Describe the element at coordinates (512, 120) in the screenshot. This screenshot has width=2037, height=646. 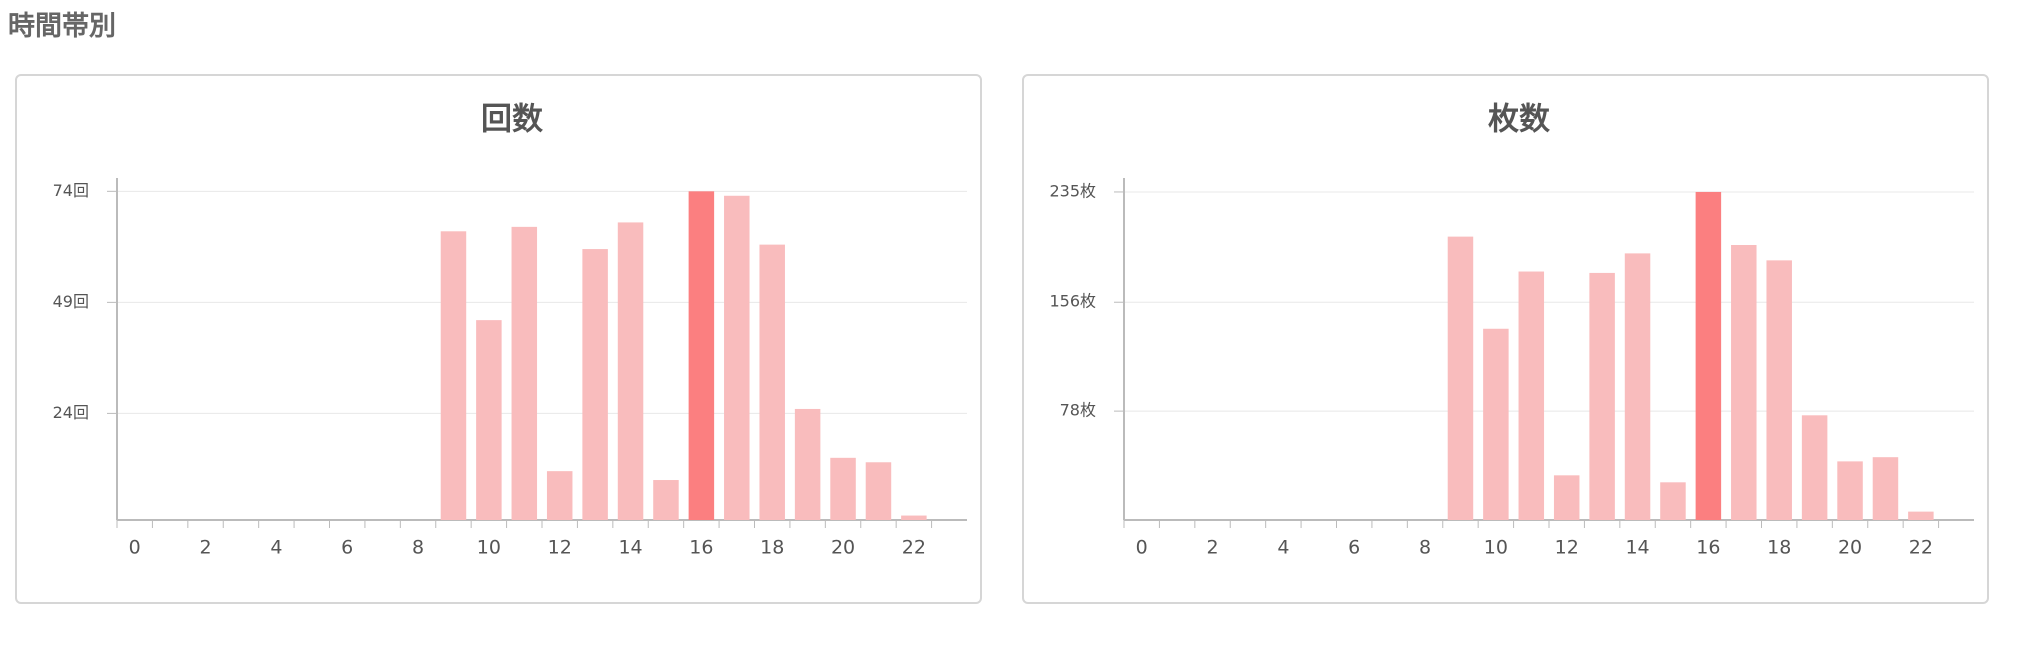
I see `chart-title: 回数` at that location.